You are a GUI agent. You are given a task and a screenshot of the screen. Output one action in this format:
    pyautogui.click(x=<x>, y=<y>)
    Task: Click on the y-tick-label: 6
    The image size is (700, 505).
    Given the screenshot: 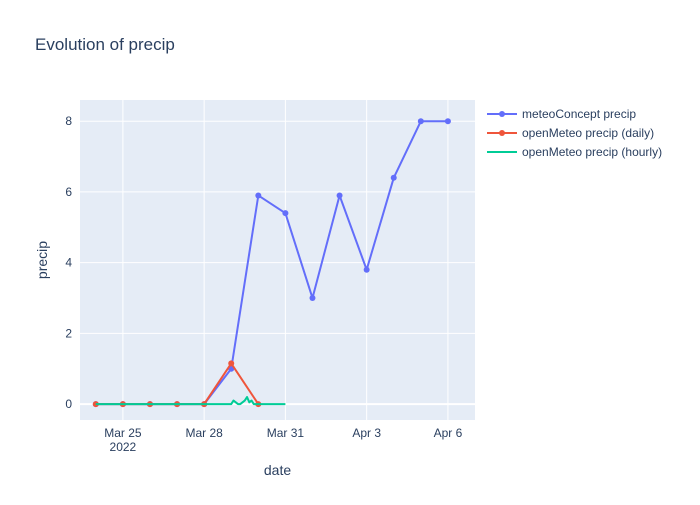 What is the action you would take?
    pyautogui.click(x=68, y=192)
    